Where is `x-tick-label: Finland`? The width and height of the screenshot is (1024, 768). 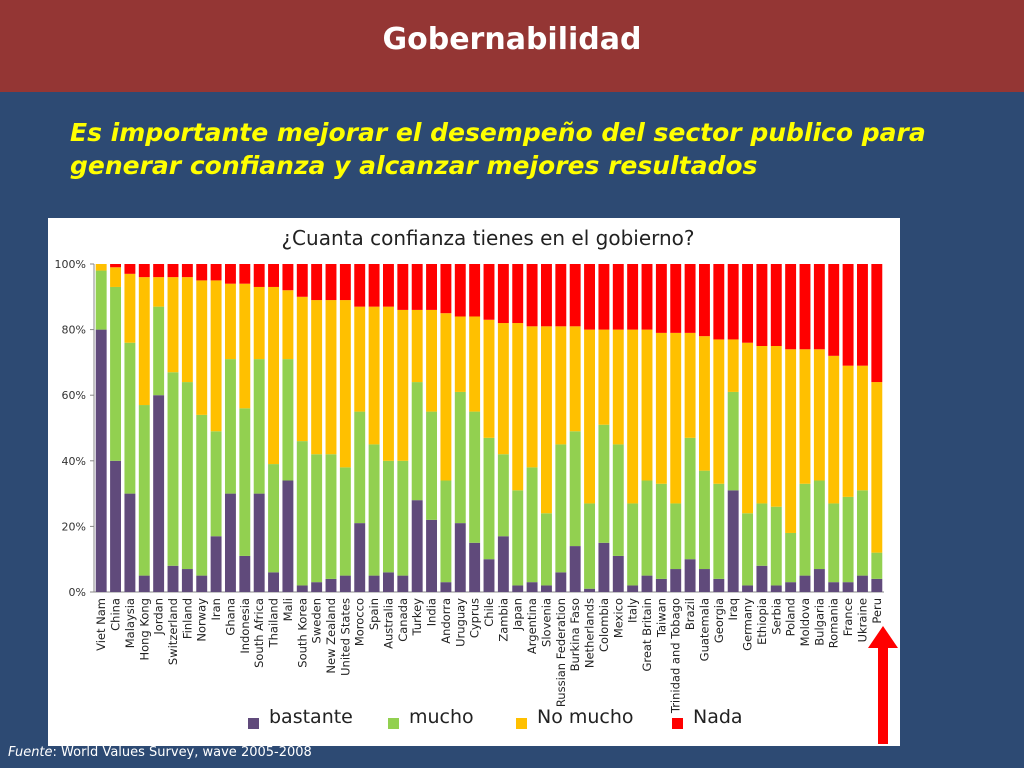
x-tick-label: Finland is located at coordinates (187, 618).